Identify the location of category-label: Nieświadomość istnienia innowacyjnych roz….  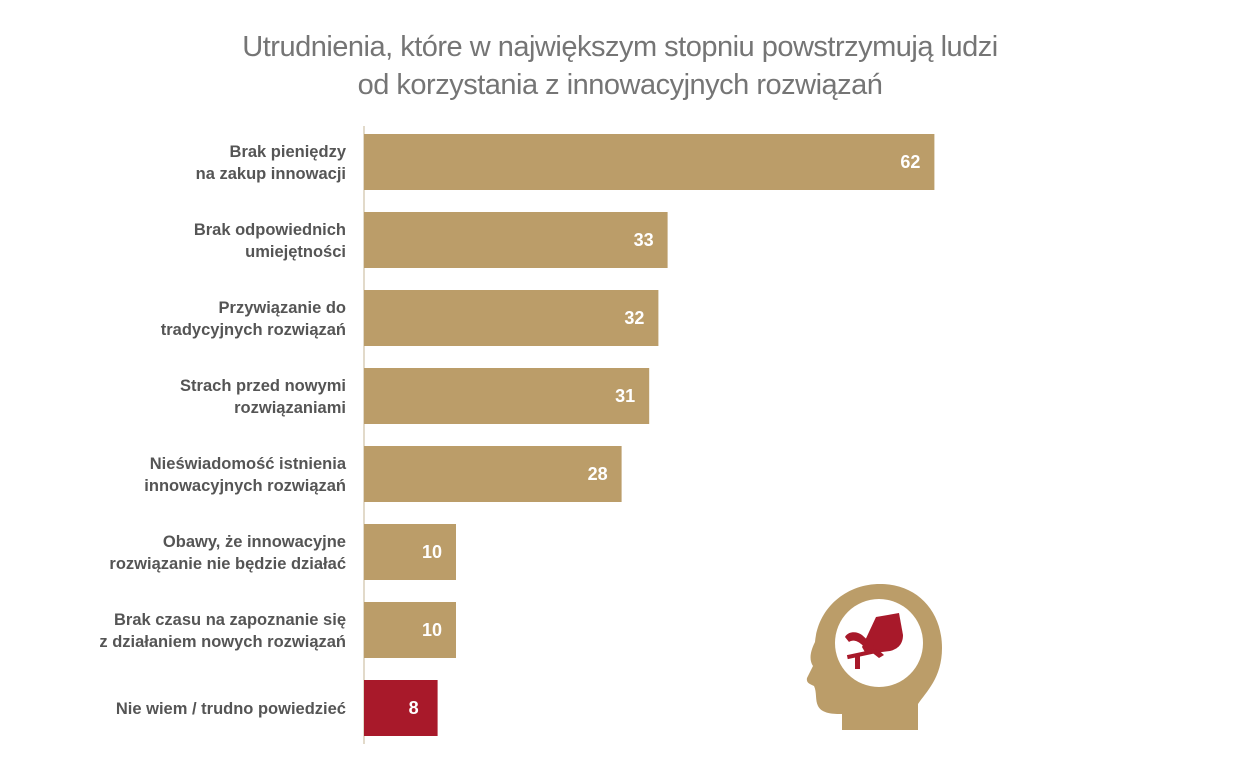
(245, 475).